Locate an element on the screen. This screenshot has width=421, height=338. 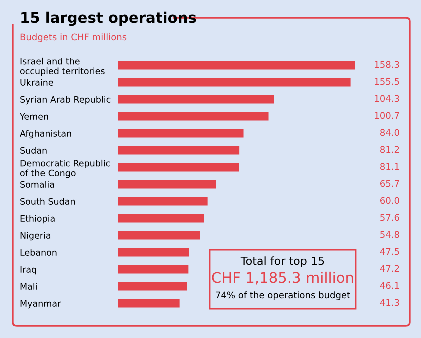
annotation: CHF 1,185.3 million is located at coordinates (283, 278).